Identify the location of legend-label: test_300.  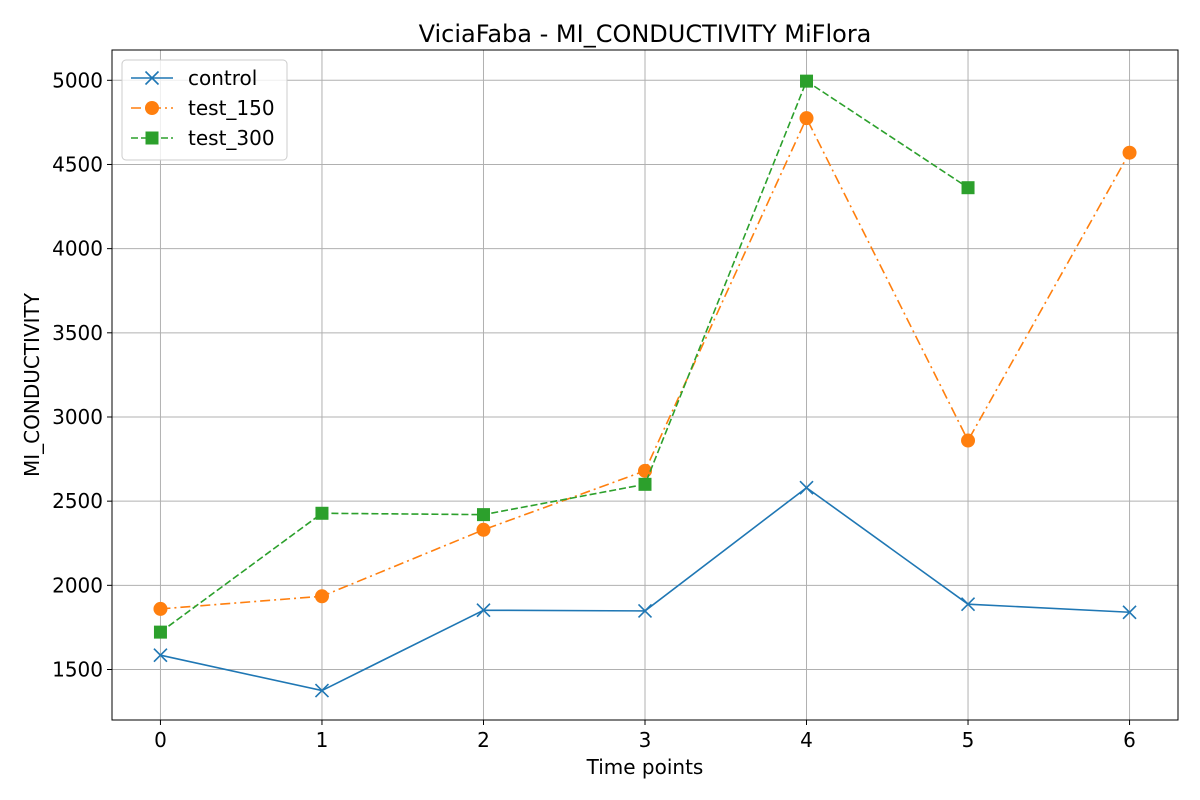
(231, 138).